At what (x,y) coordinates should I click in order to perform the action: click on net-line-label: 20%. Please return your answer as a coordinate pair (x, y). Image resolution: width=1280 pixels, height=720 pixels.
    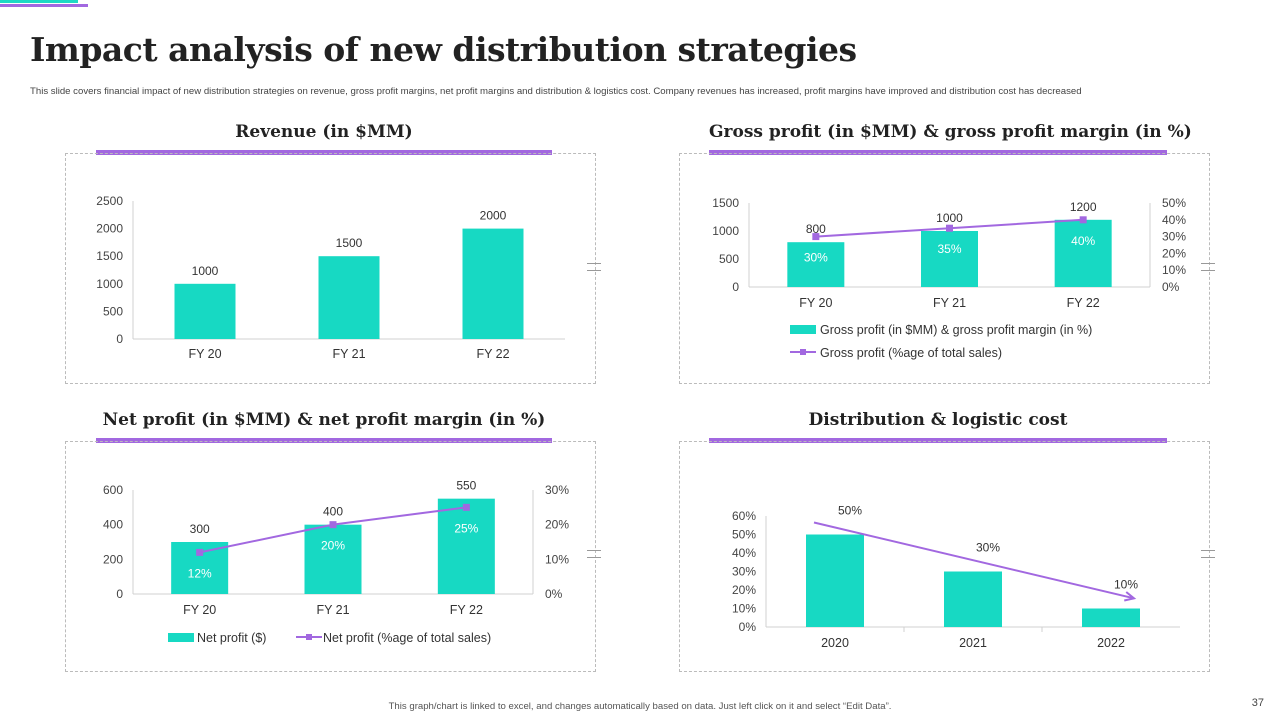
    Looking at the image, I should click on (333, 546).